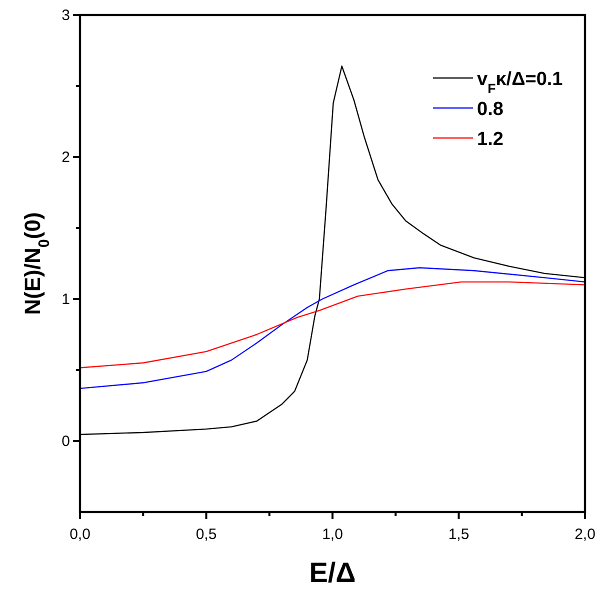 This screenshot has height=597, width=597. Describe the element at coordinates (459, 534) in the screenshot. I see `x-tick-label: 1,5` at that location.